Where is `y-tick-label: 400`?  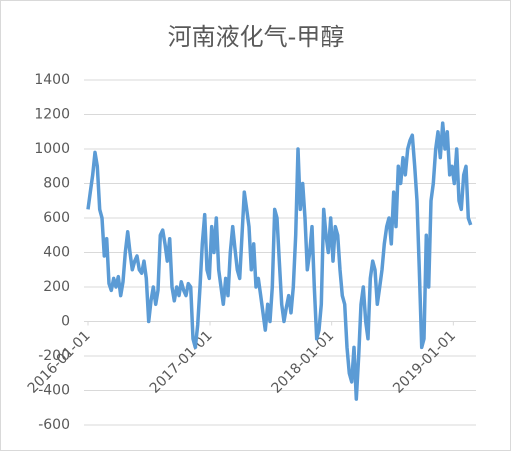 y-tick-label: 400 is located at coordinates (56, 253).